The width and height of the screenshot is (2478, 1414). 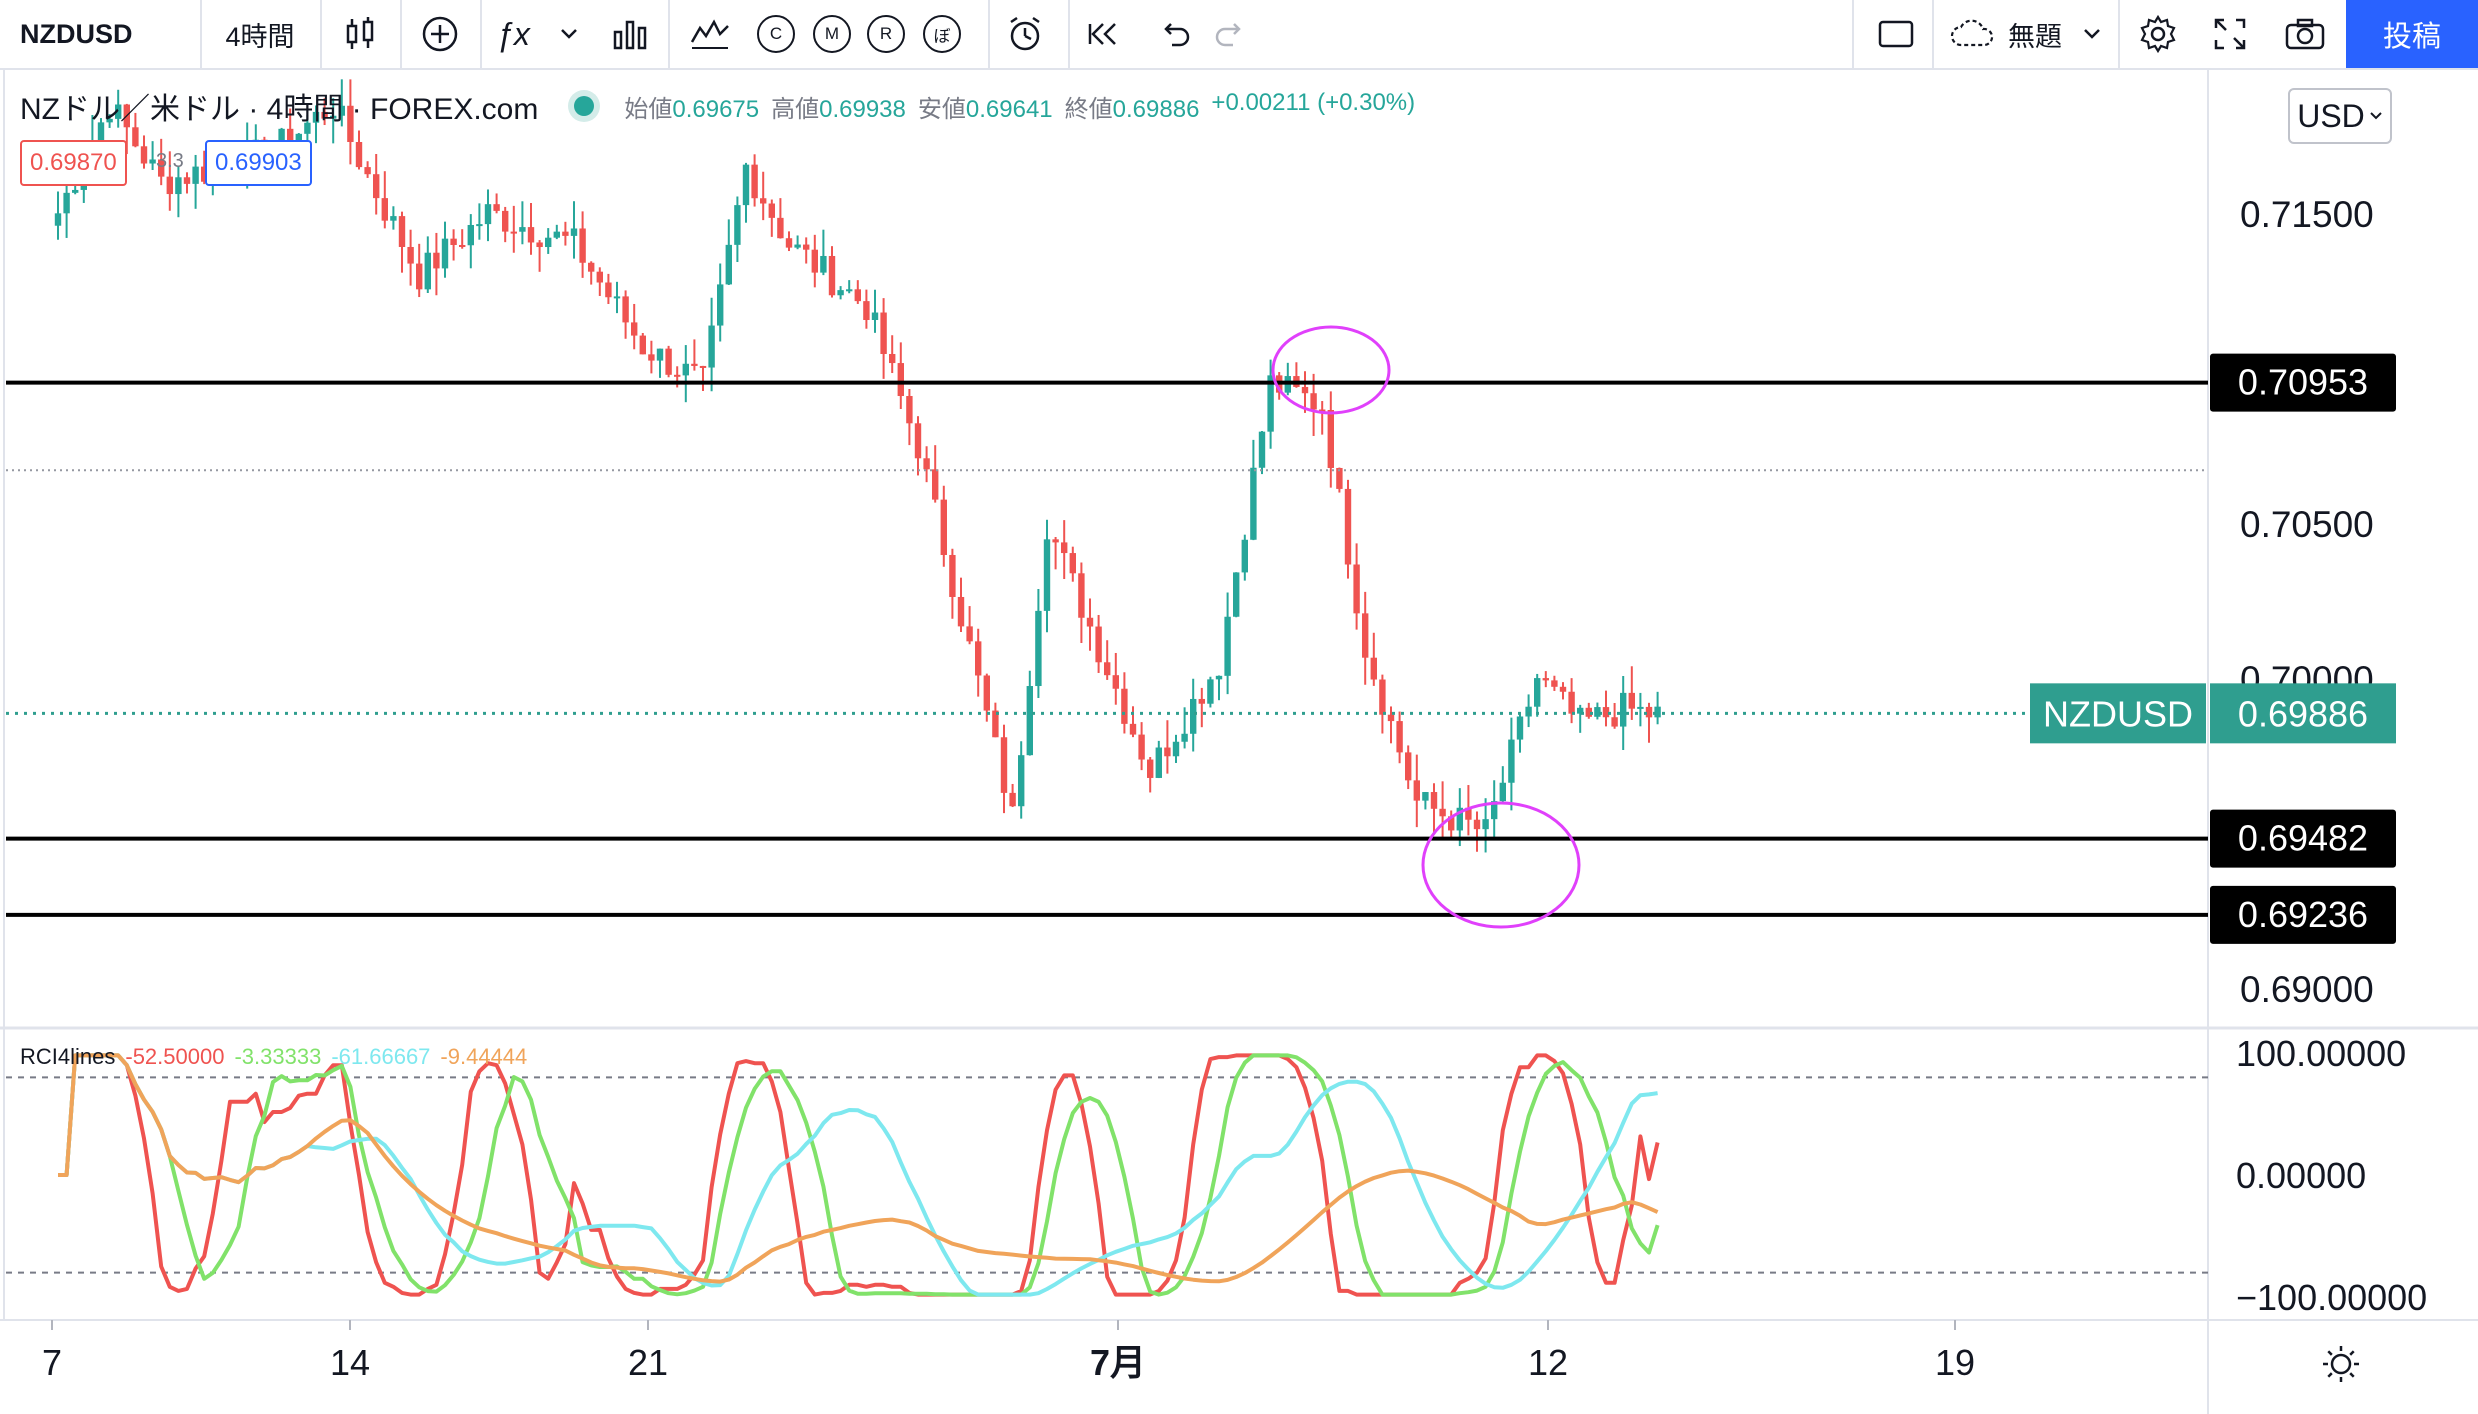 I want to click on low-value: 0.69641, so click(x=1009, y=109).